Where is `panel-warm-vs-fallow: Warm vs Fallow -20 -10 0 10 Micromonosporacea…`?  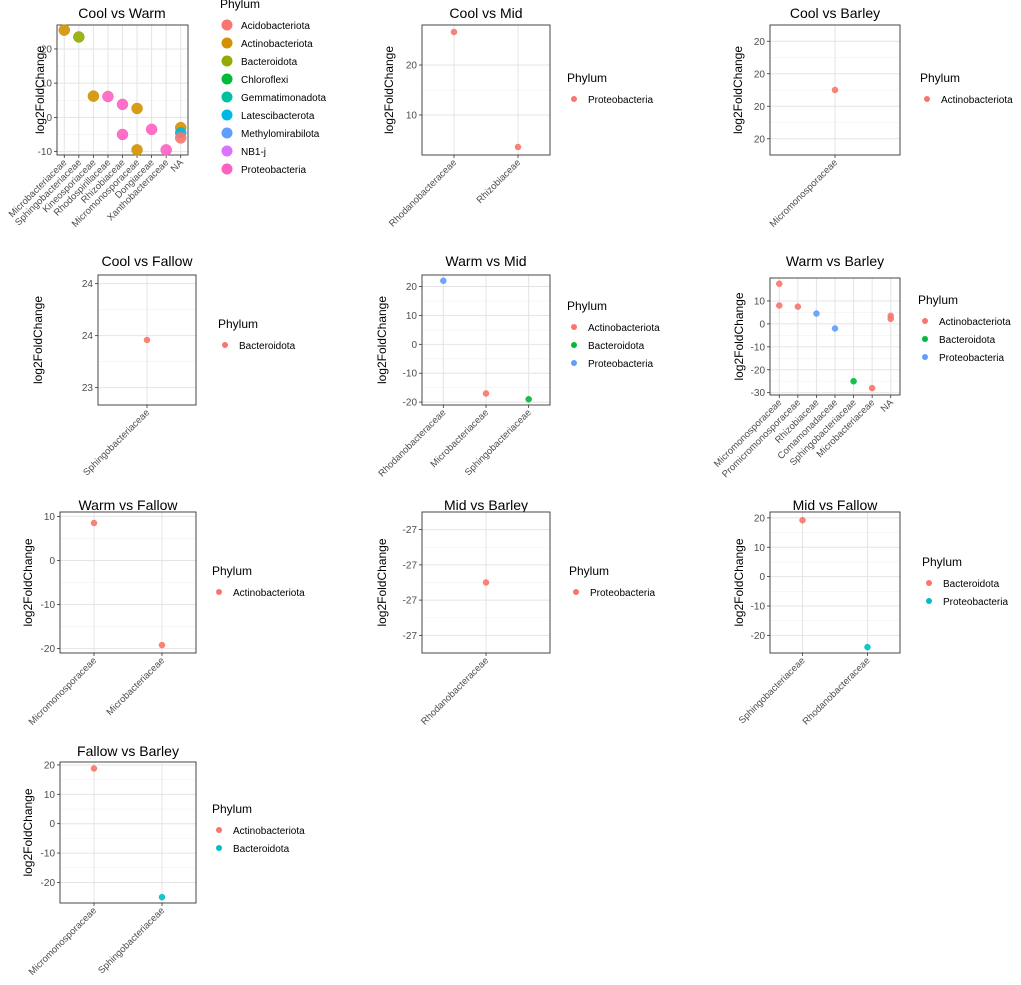
panel-warm-vs-fallow: Warm vs Fallow -20 -10 0 10 Micromonosporacea… is located at coordinates (163, 612).